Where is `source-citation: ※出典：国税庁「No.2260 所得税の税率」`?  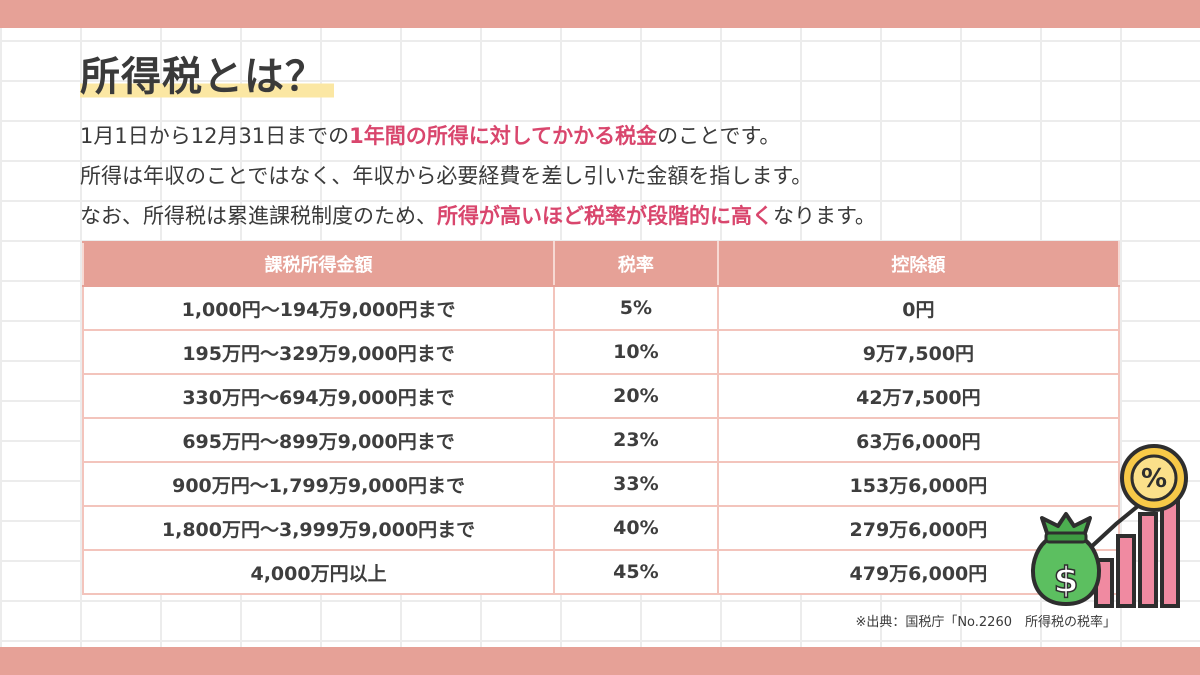
source-citation: ※出典：国税庁「No.2260 所得税の税率」 is located at coordinates (985, 622).